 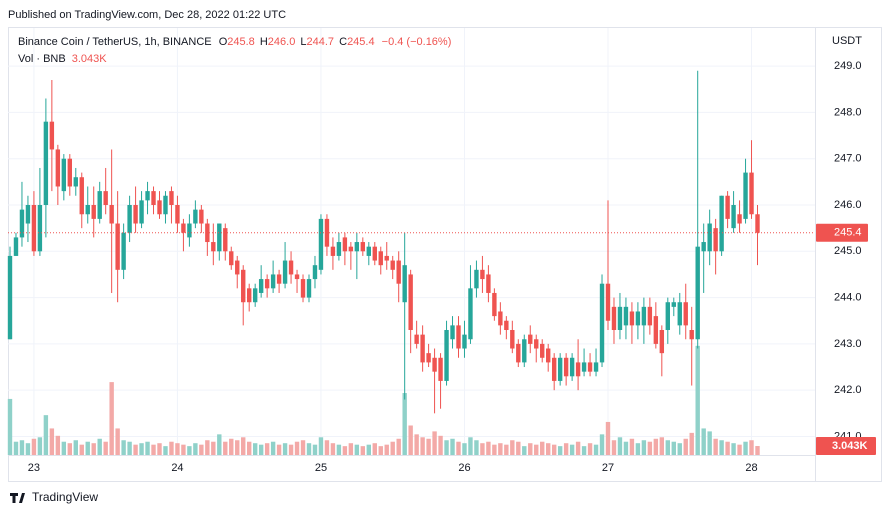 I want to click on y-tick-label: 248.0, so click(x=848, y=112).